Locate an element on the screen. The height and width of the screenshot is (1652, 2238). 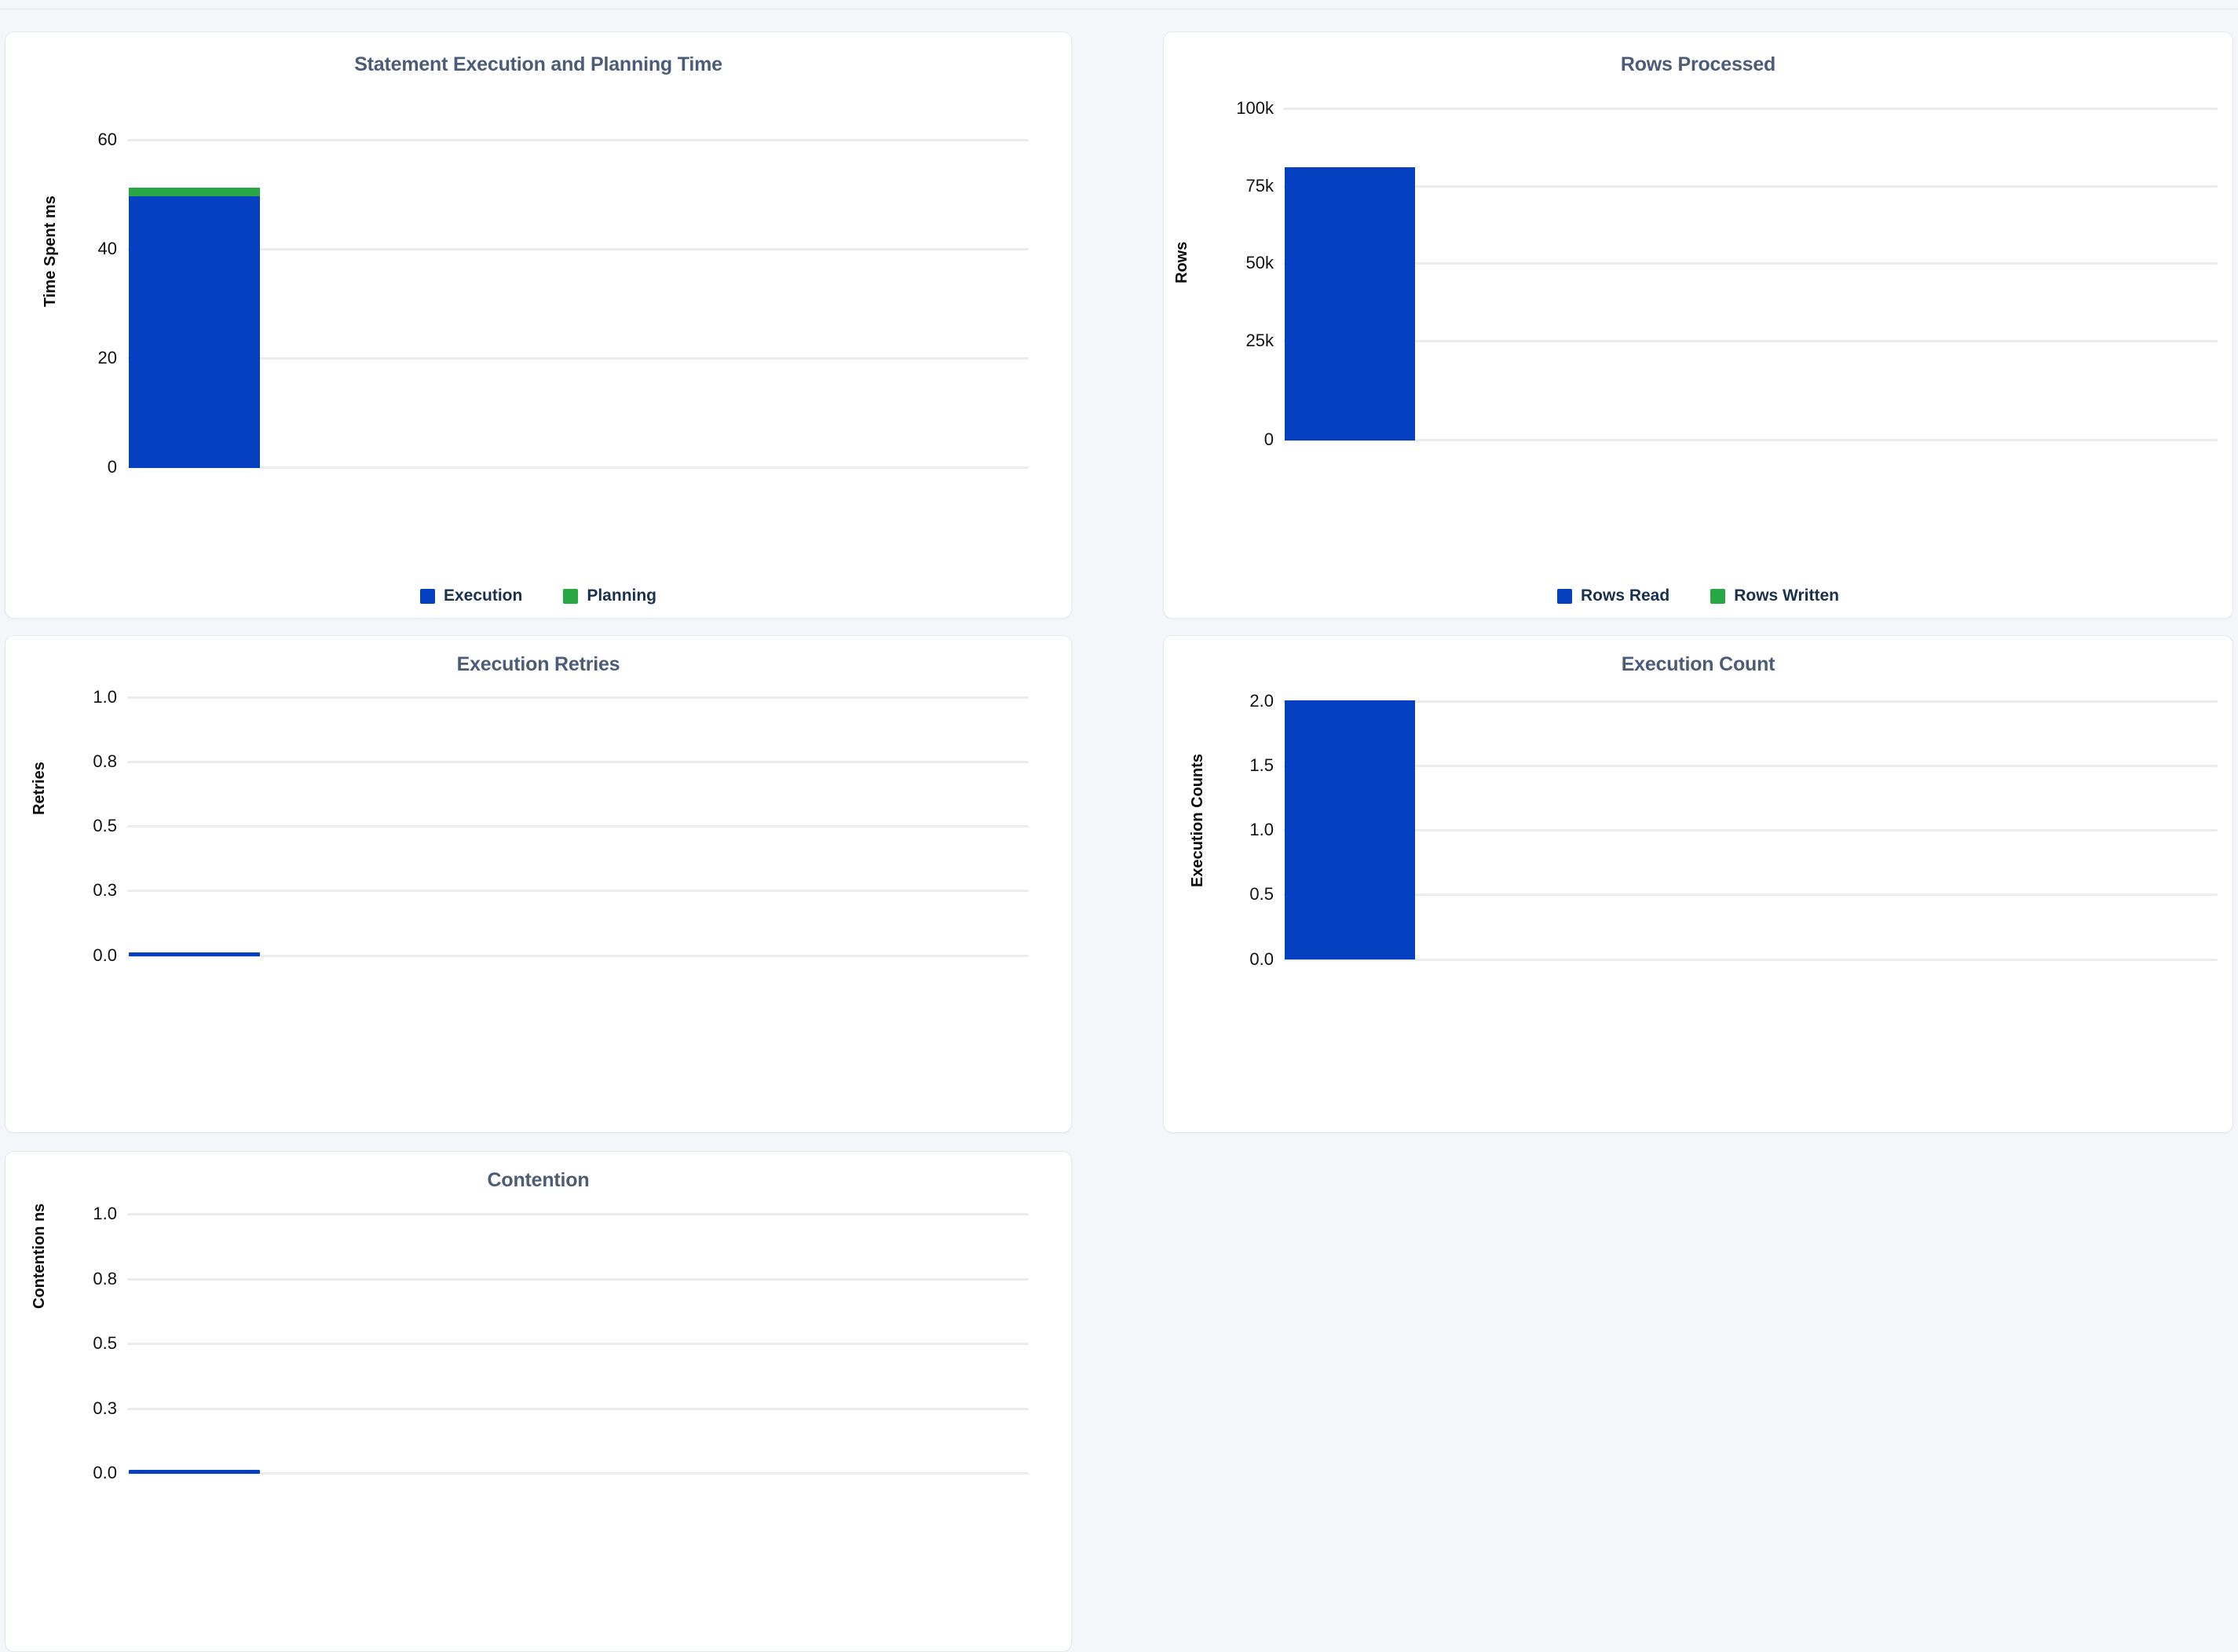
y-tick-label: 1.5 is located at coordinates (1261, 765).